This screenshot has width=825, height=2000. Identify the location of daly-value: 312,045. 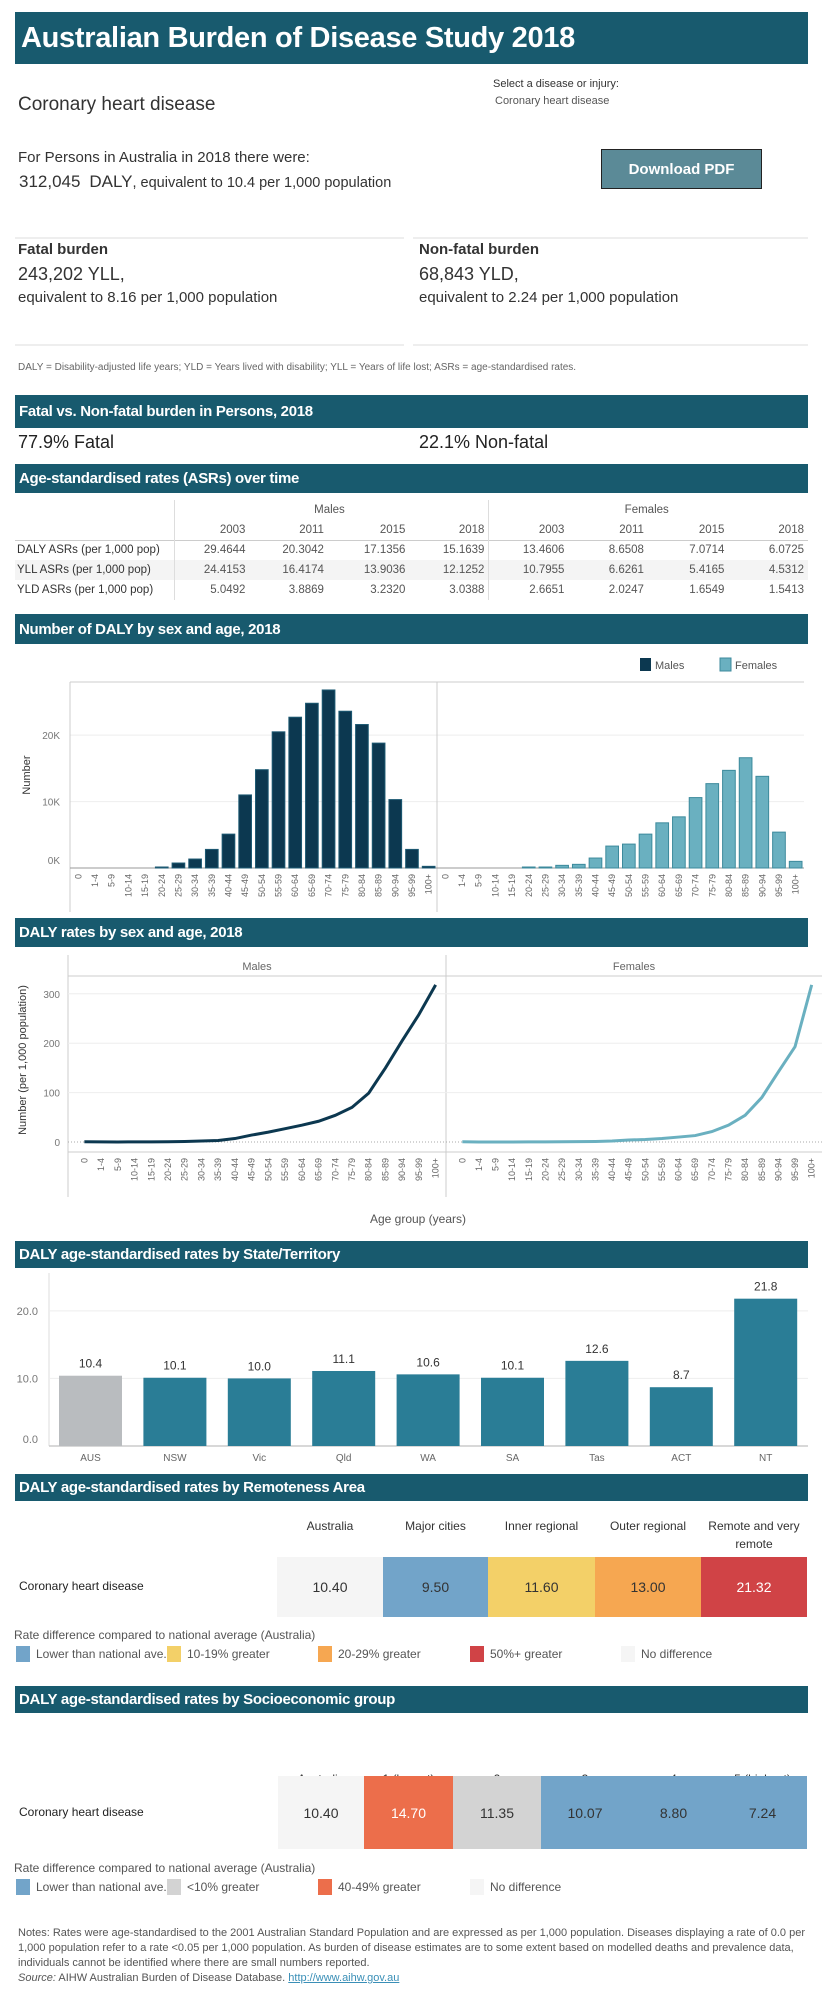
(50, 181).